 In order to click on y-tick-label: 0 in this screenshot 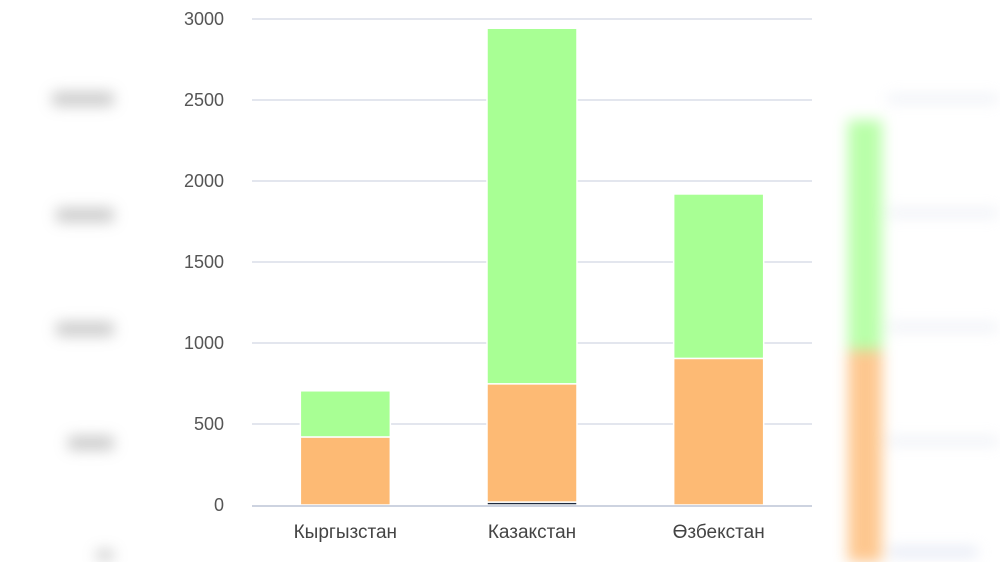, I will do `click(219, 505)`.